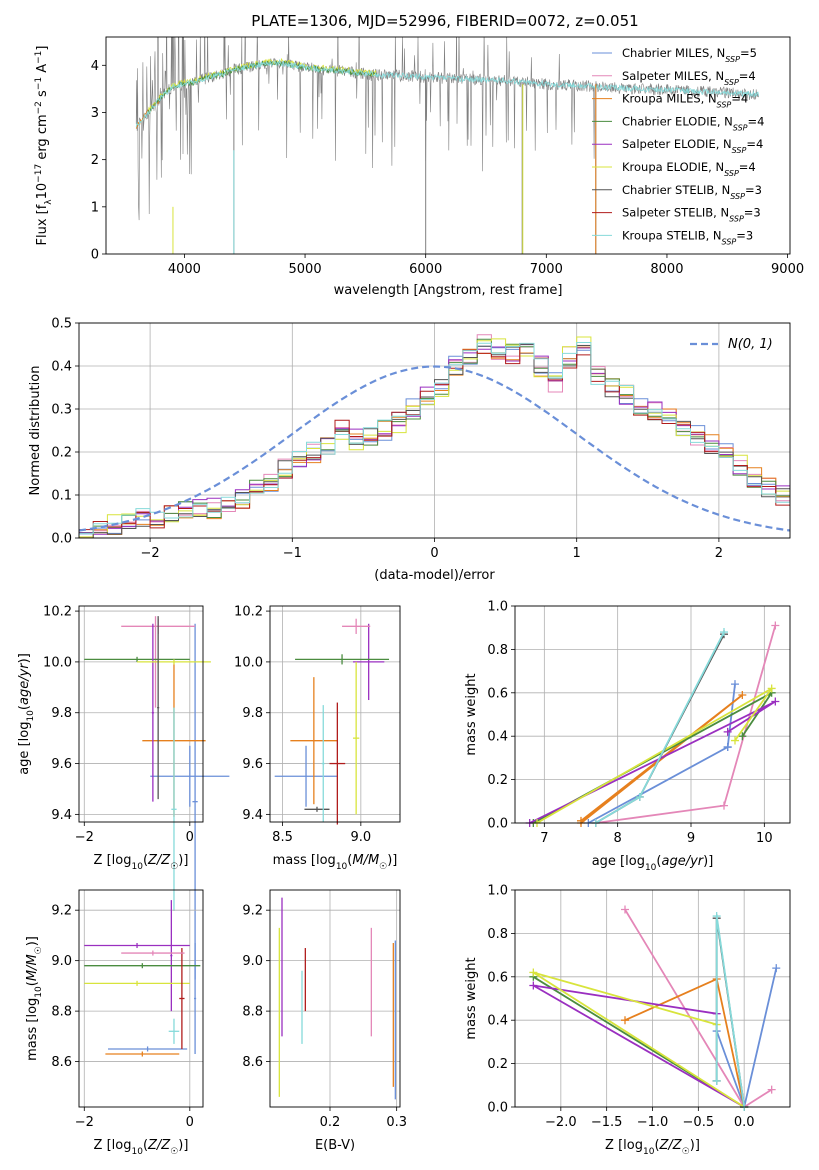 The image size is (819, 1170). I want to click on label-part: λ, so click(49, 202).